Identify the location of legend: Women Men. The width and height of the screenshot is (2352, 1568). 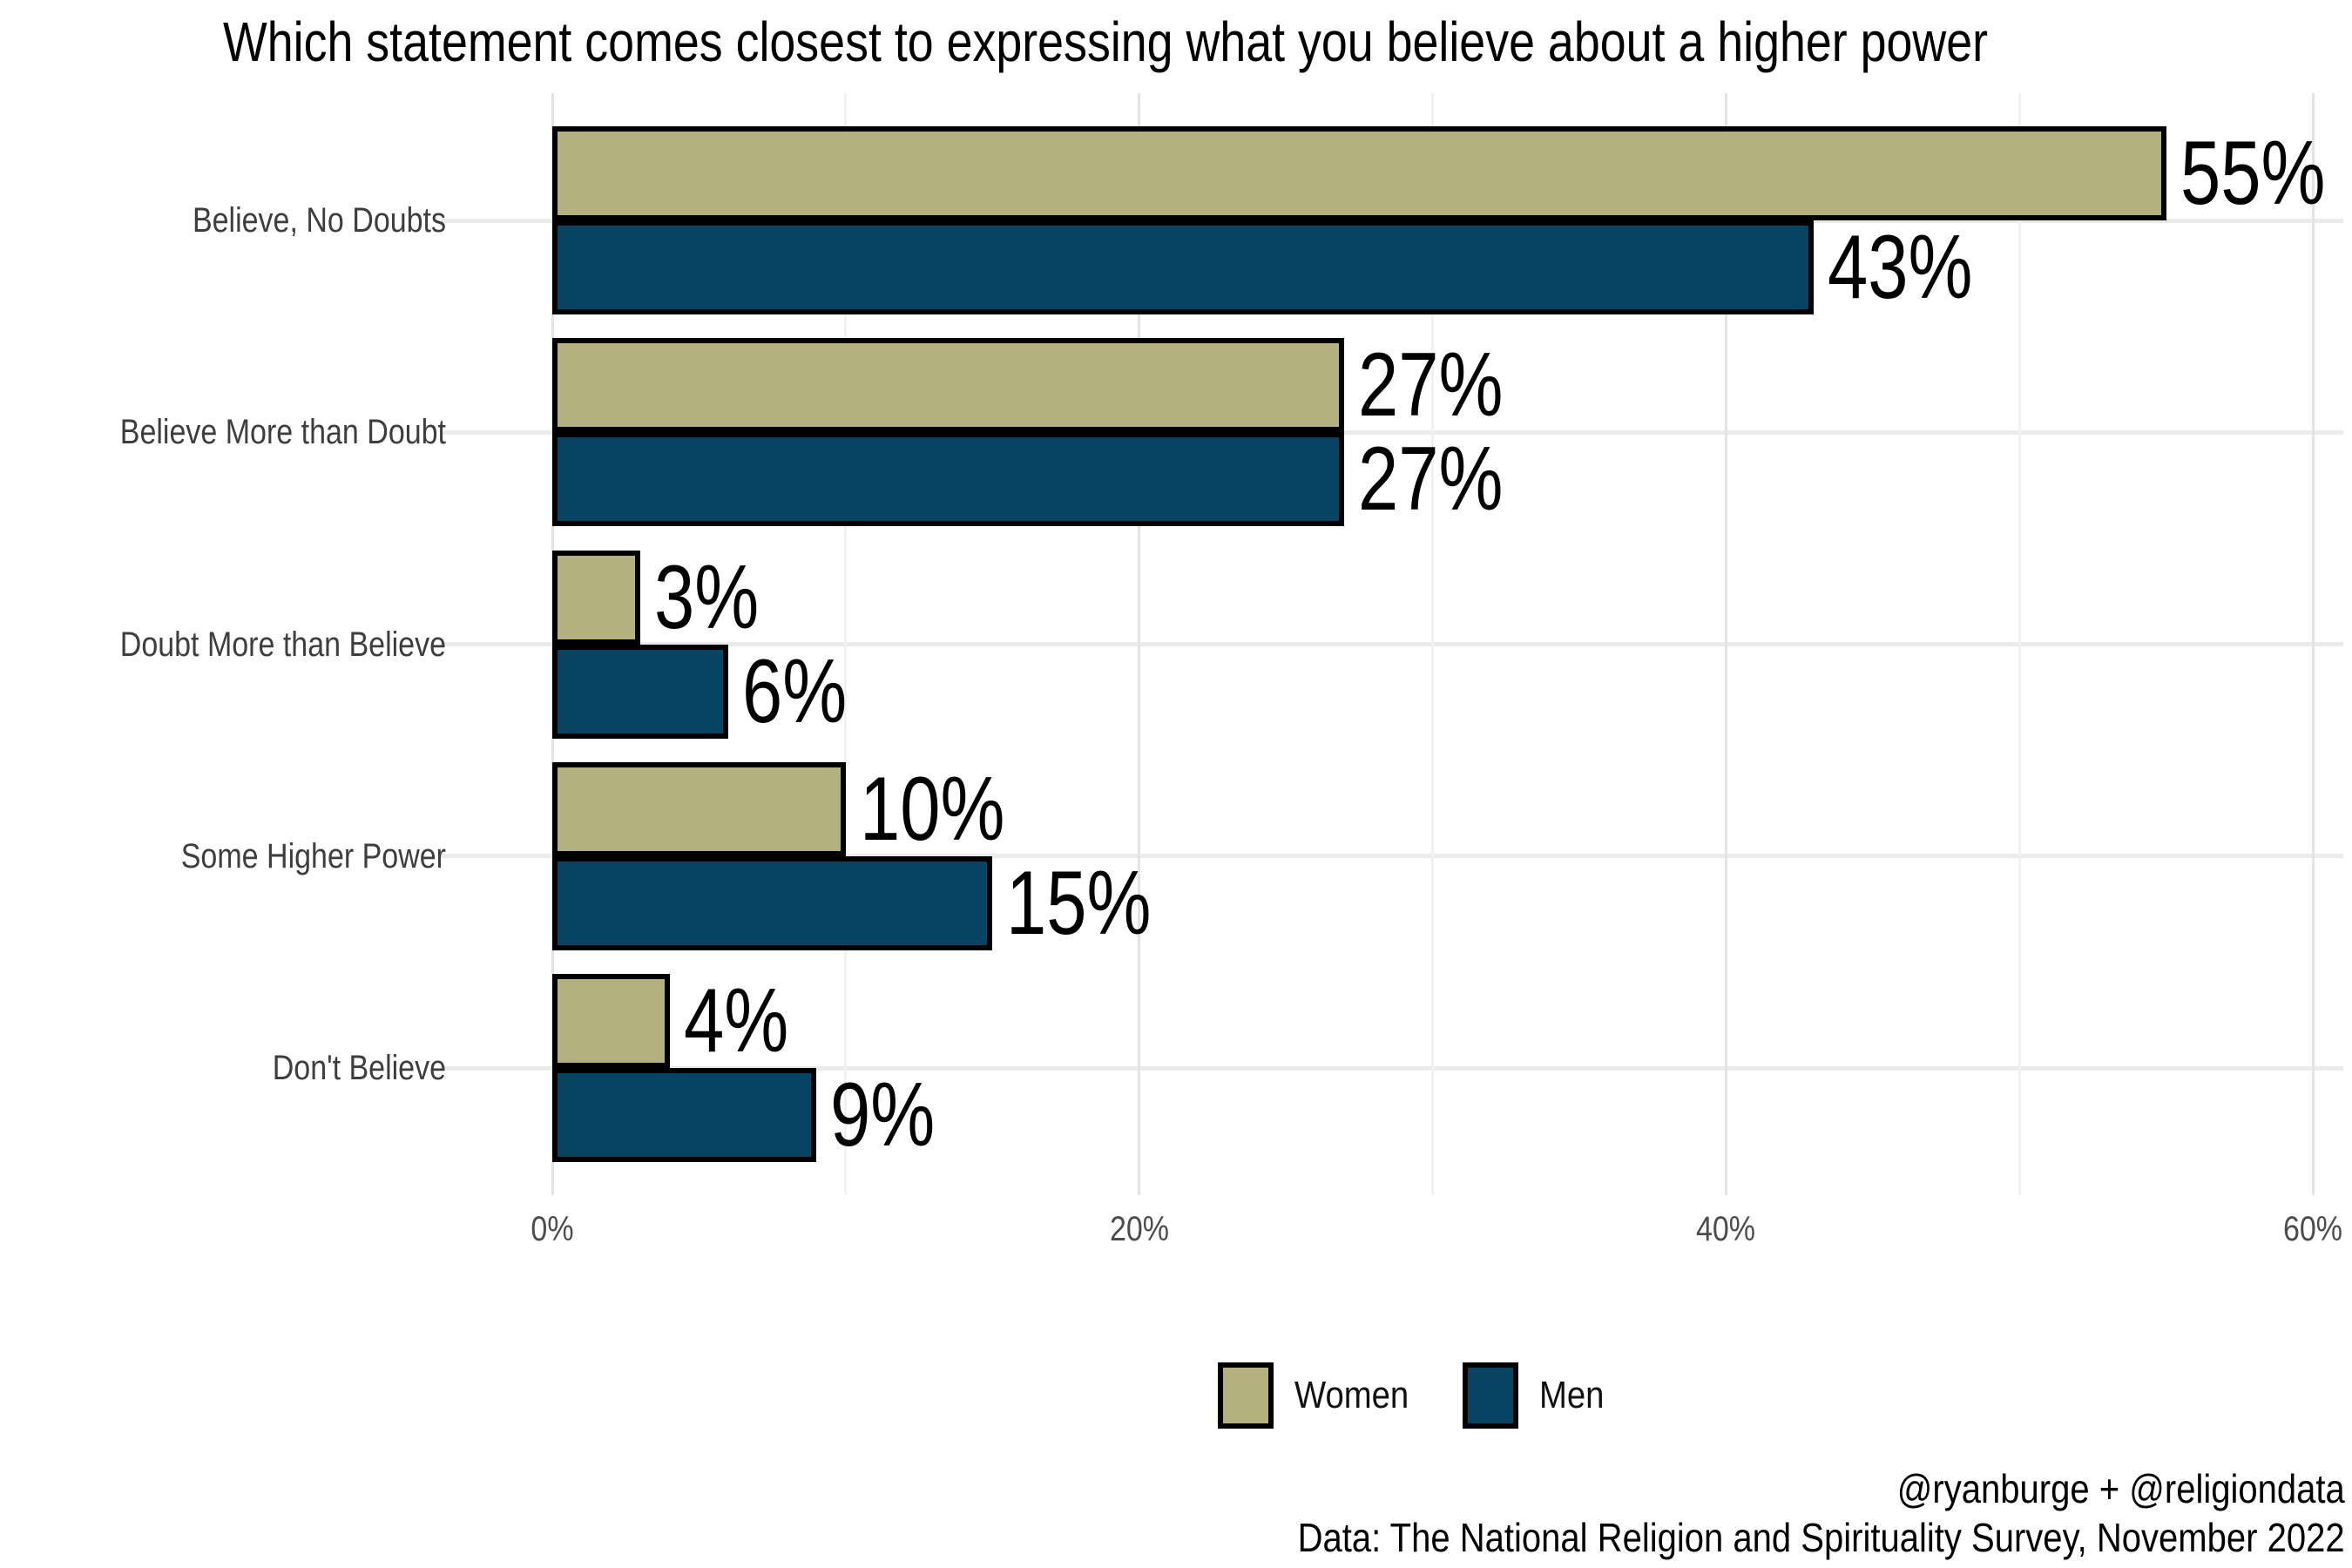
(1415, 1395).